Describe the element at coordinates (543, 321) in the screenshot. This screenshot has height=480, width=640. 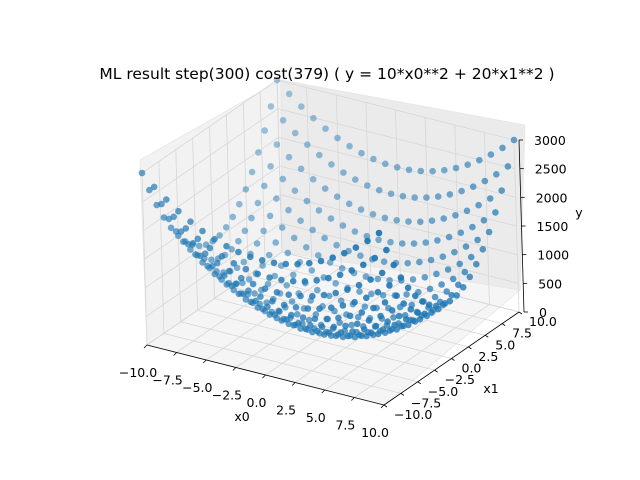
I see `x1-tick-label: 10.0` at that location.